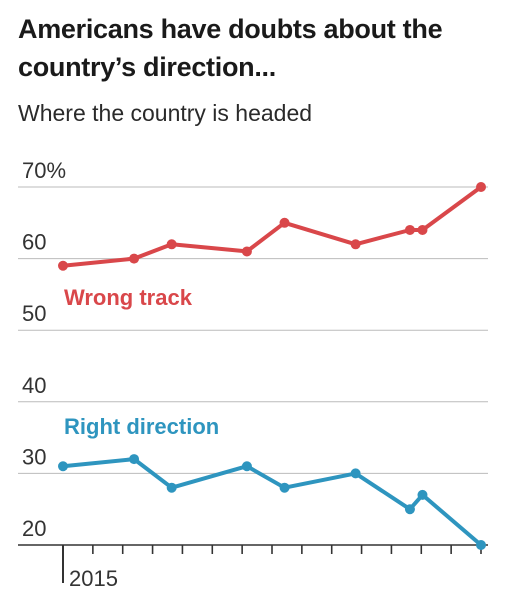  What do you see at coordinates (44, 170) in the screenshot?
I see `y-tick-label-70: 70%` at bounding box center [44, 170].